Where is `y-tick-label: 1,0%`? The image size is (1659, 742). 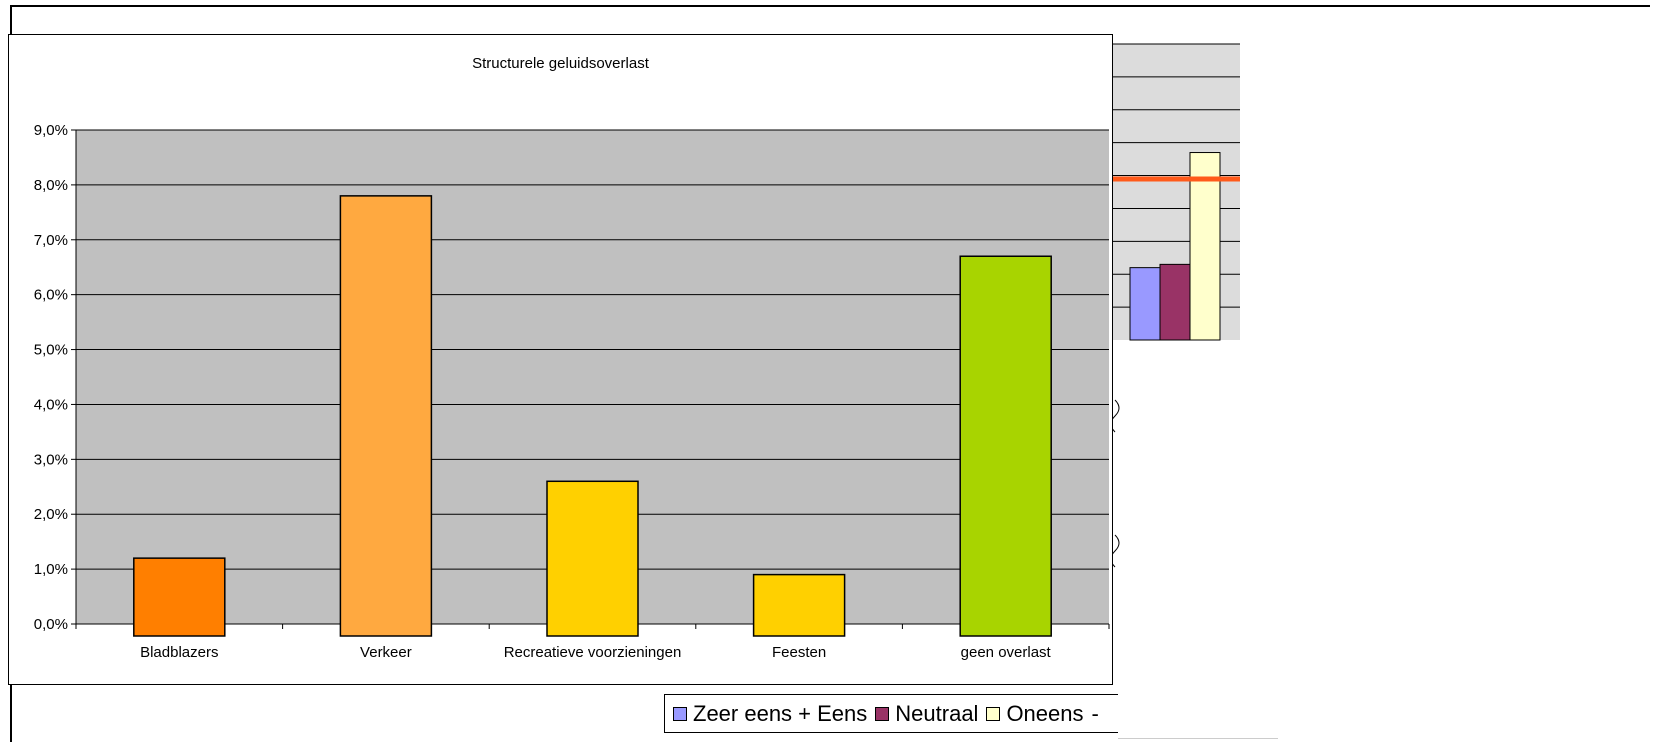
y-tick-label: 1,0% is located at coordinates (51, 569).